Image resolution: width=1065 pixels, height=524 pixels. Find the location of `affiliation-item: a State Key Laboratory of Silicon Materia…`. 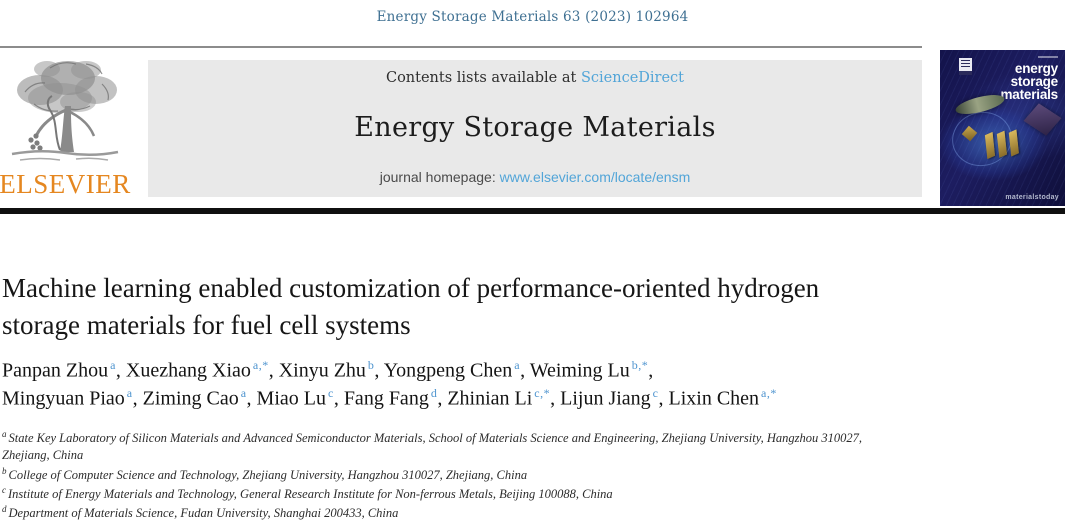

affiliation-item: a State Key Laboratory of Silicon Materia… is located at coordinates (432, 446).